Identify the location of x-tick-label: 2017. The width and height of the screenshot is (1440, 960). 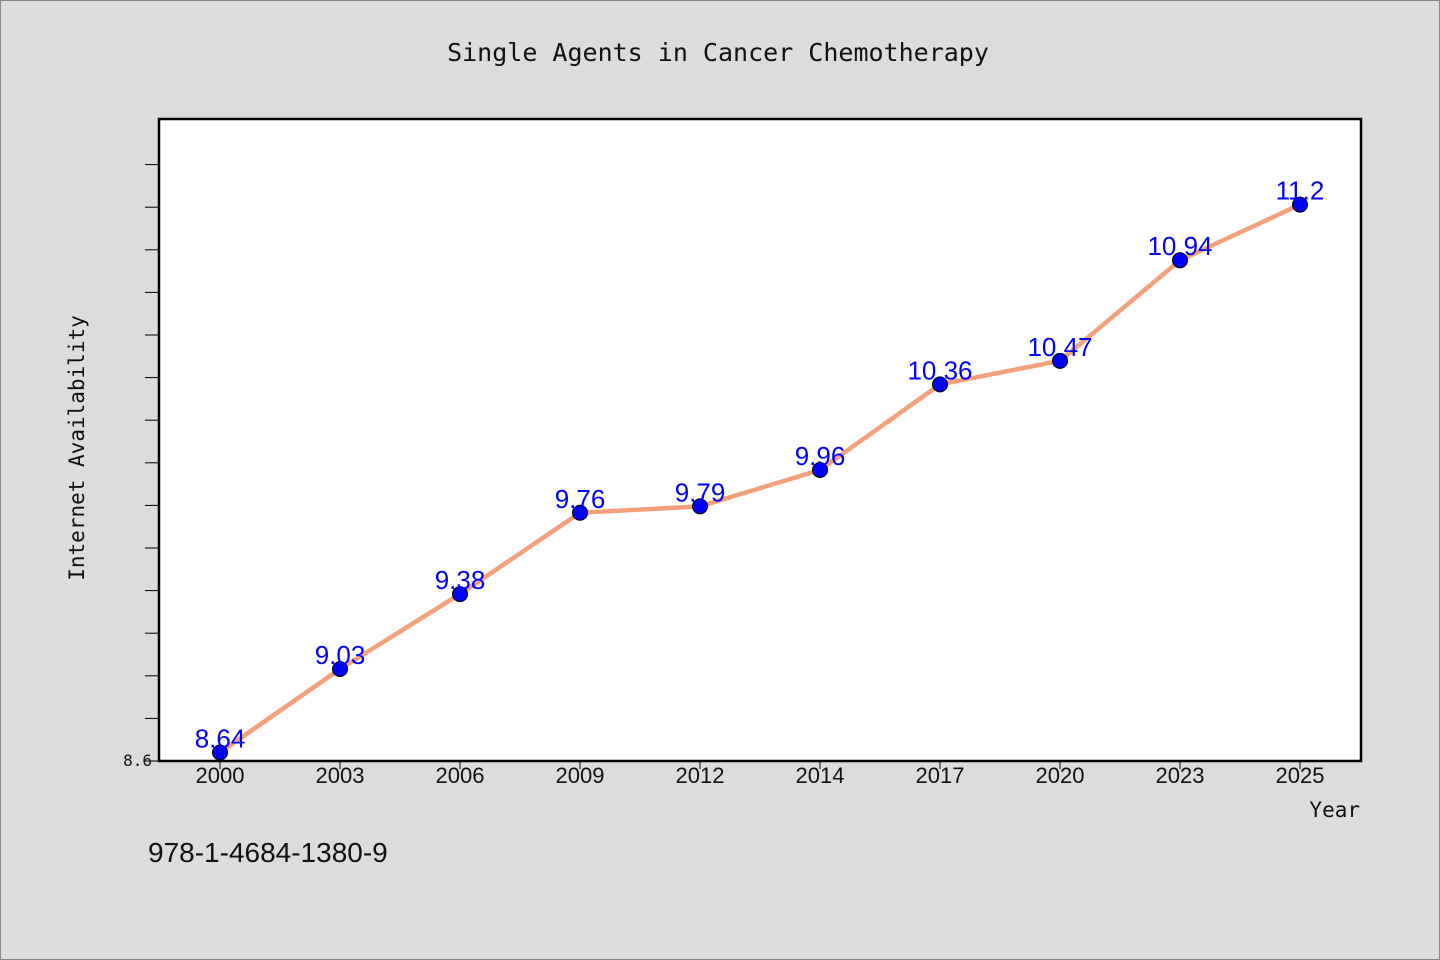
(940, 775).